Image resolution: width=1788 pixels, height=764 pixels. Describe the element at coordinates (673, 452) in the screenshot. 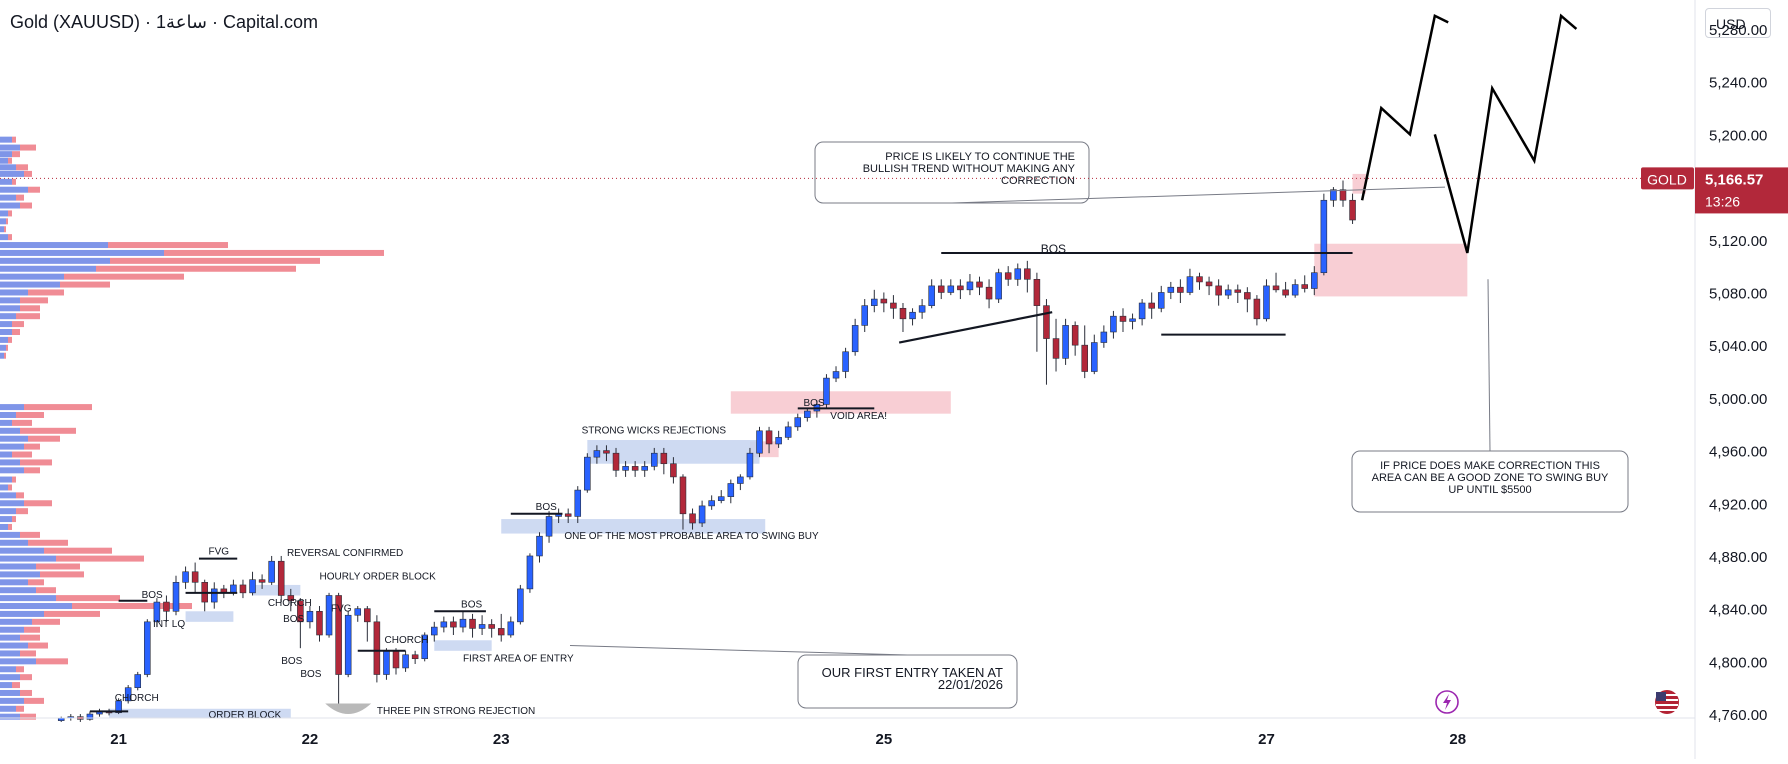

I see `strong-wick-zone` at that location.